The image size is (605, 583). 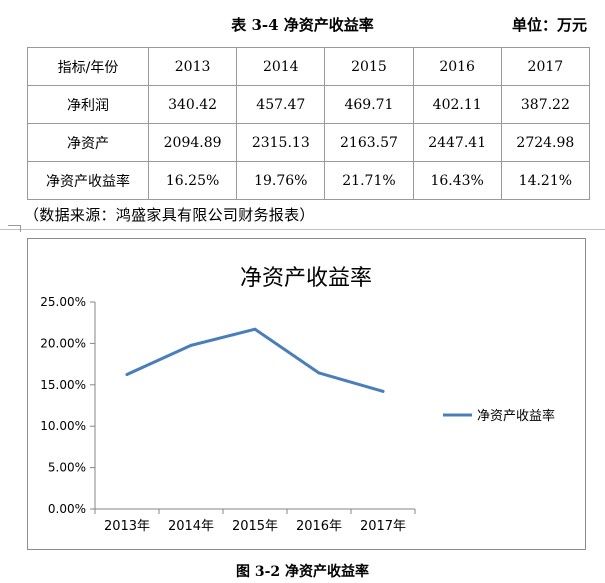 I want to click on table-cell: 340.42, so click(x=192, y=104).